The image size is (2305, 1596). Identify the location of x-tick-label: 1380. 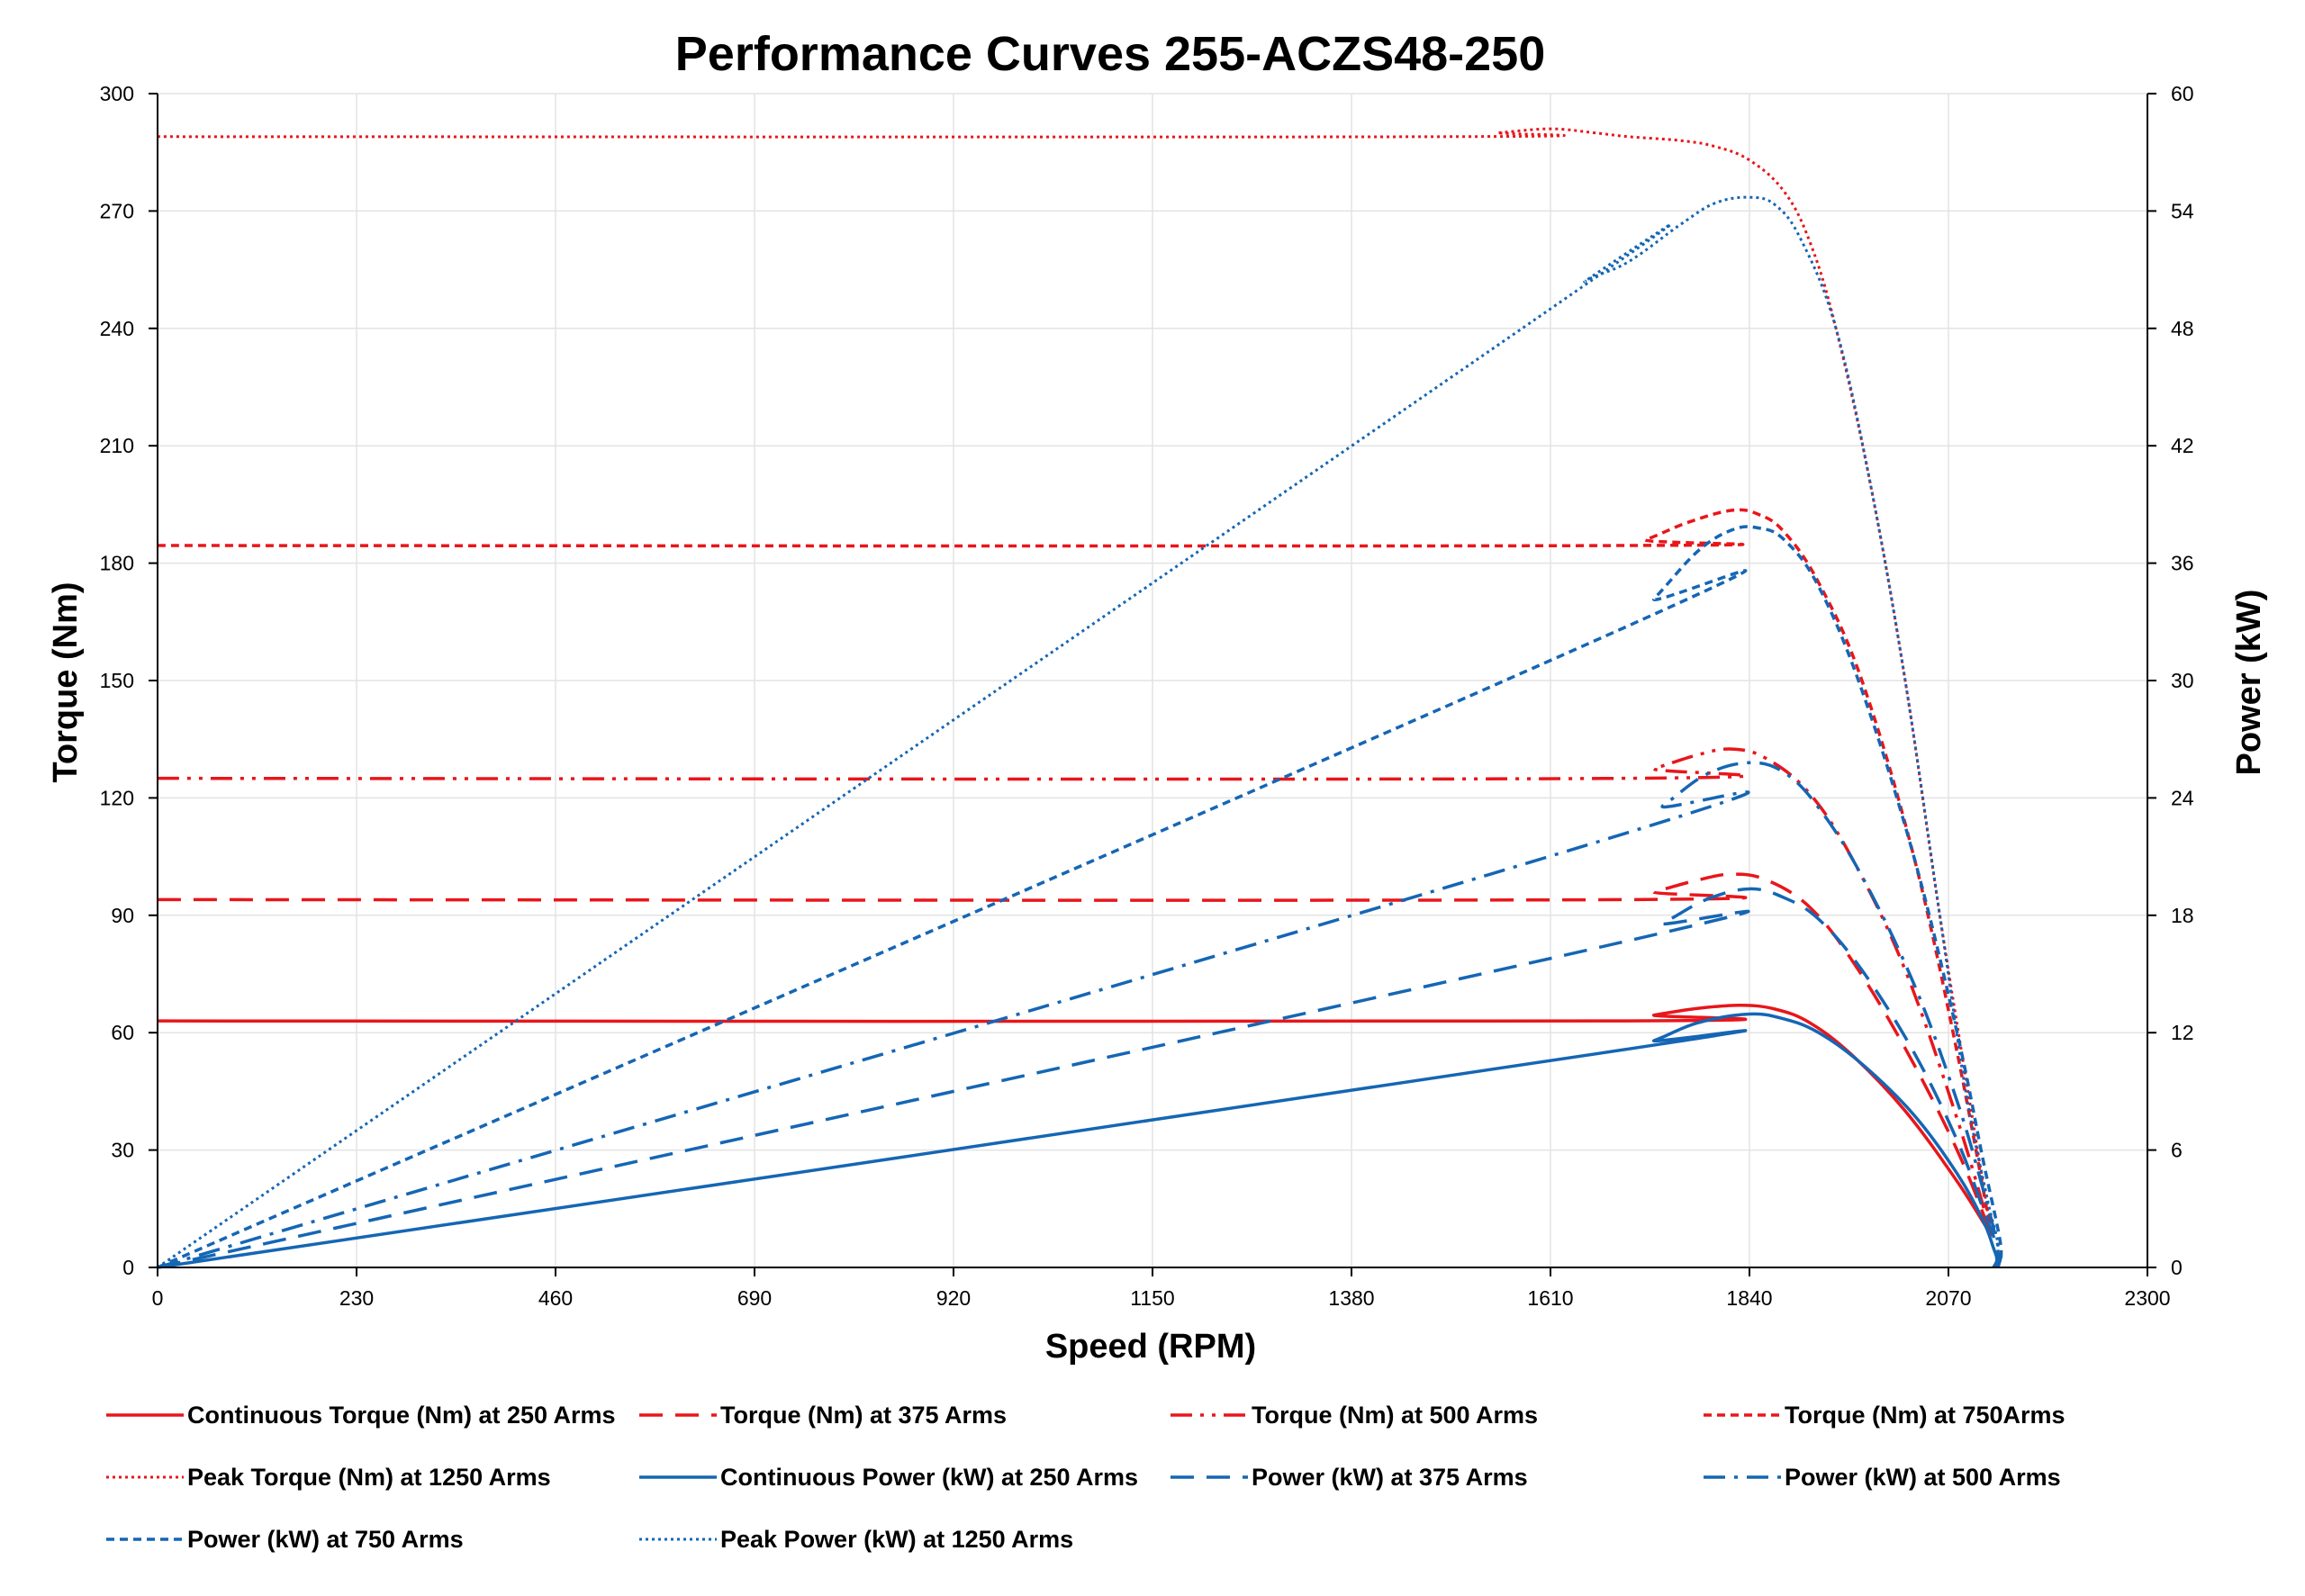
(1351, 1298).